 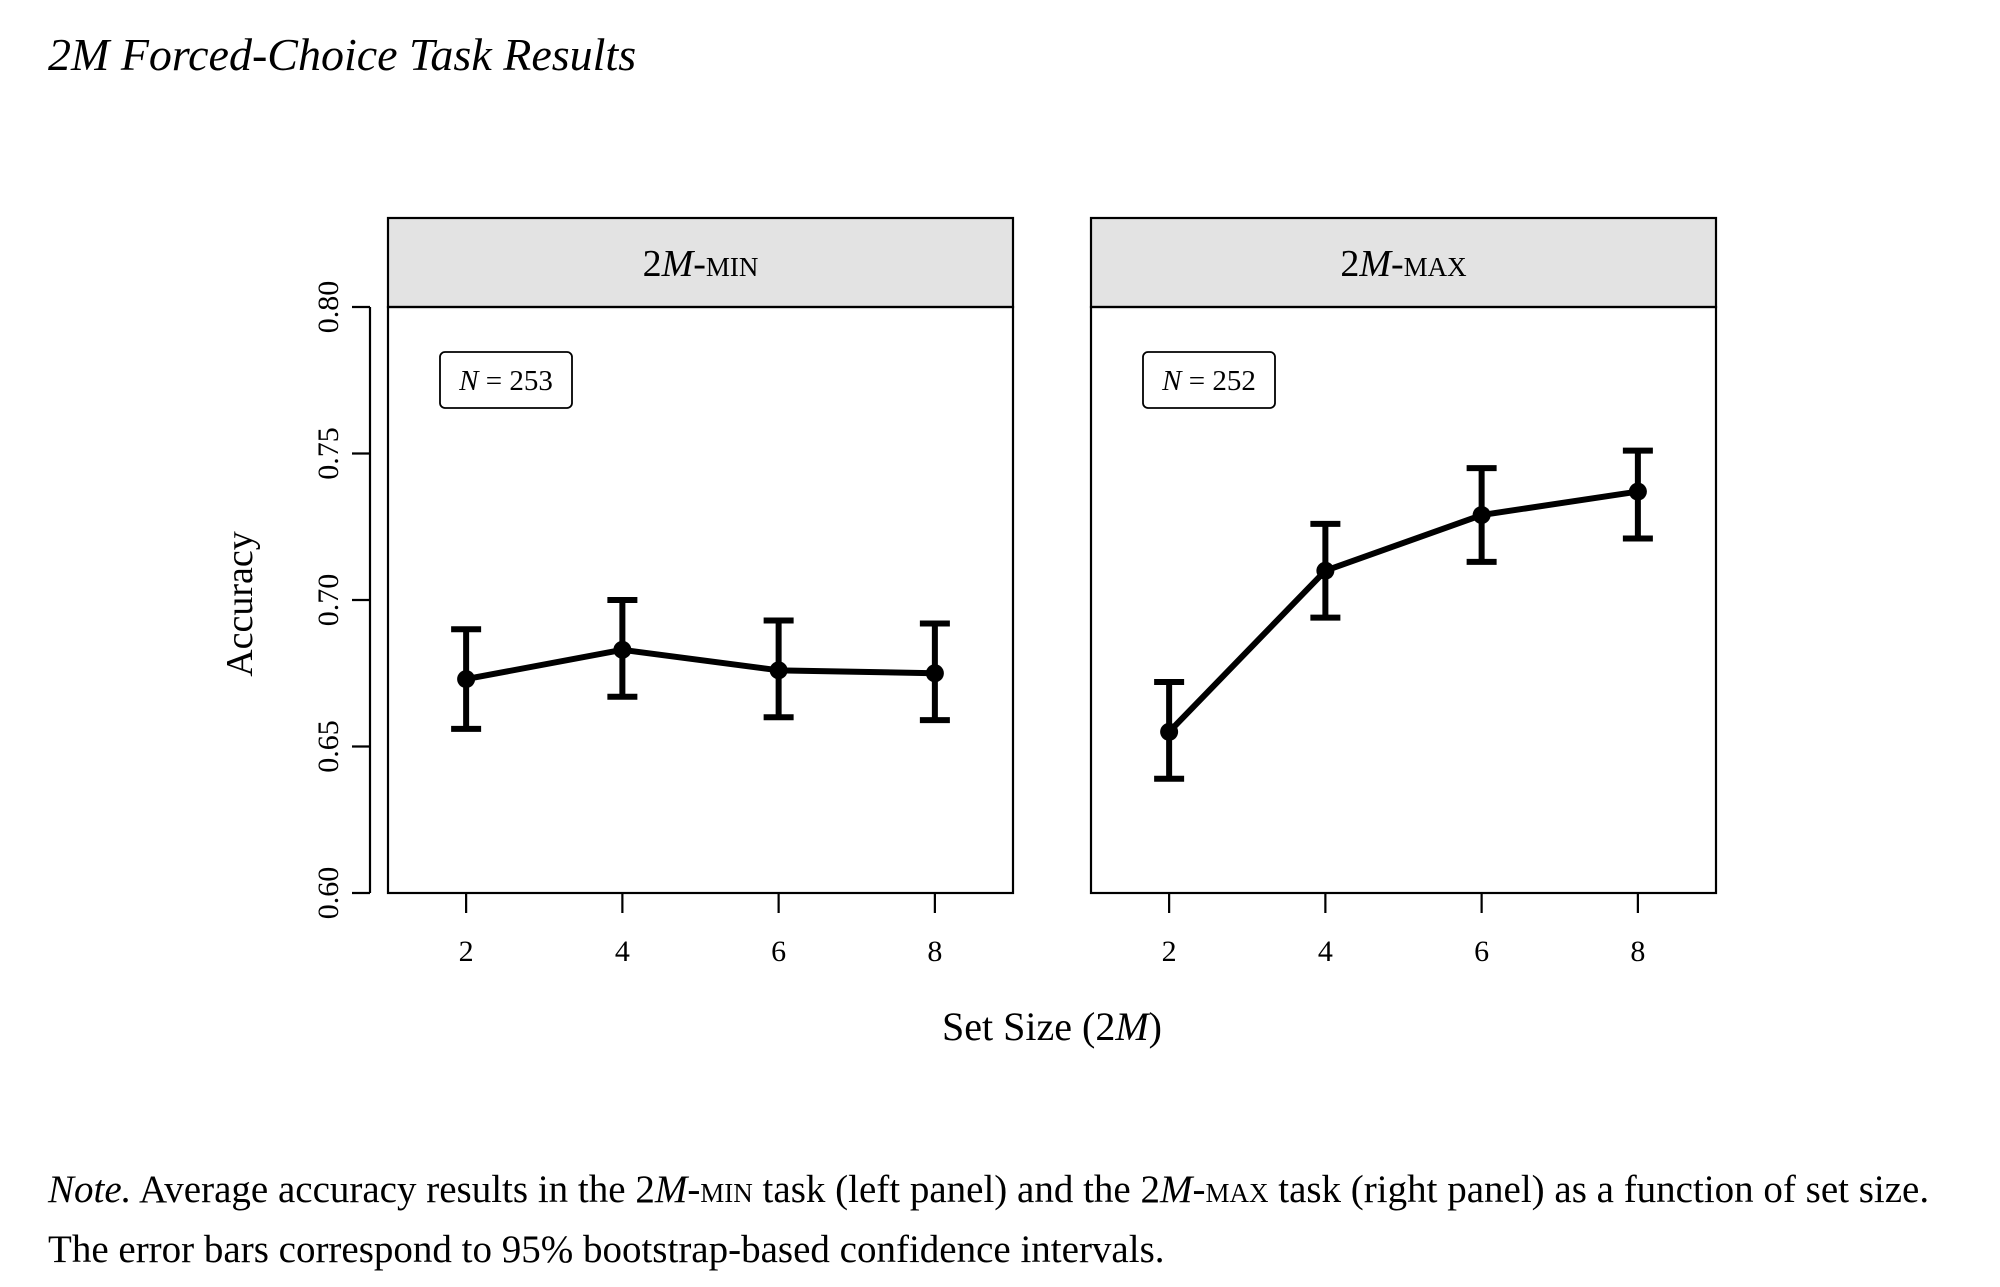 What do you see at coordinates (1150, 1189) in the screenshot?
I see `note-task2-num: 2` at bounding box center [1150, 1189].